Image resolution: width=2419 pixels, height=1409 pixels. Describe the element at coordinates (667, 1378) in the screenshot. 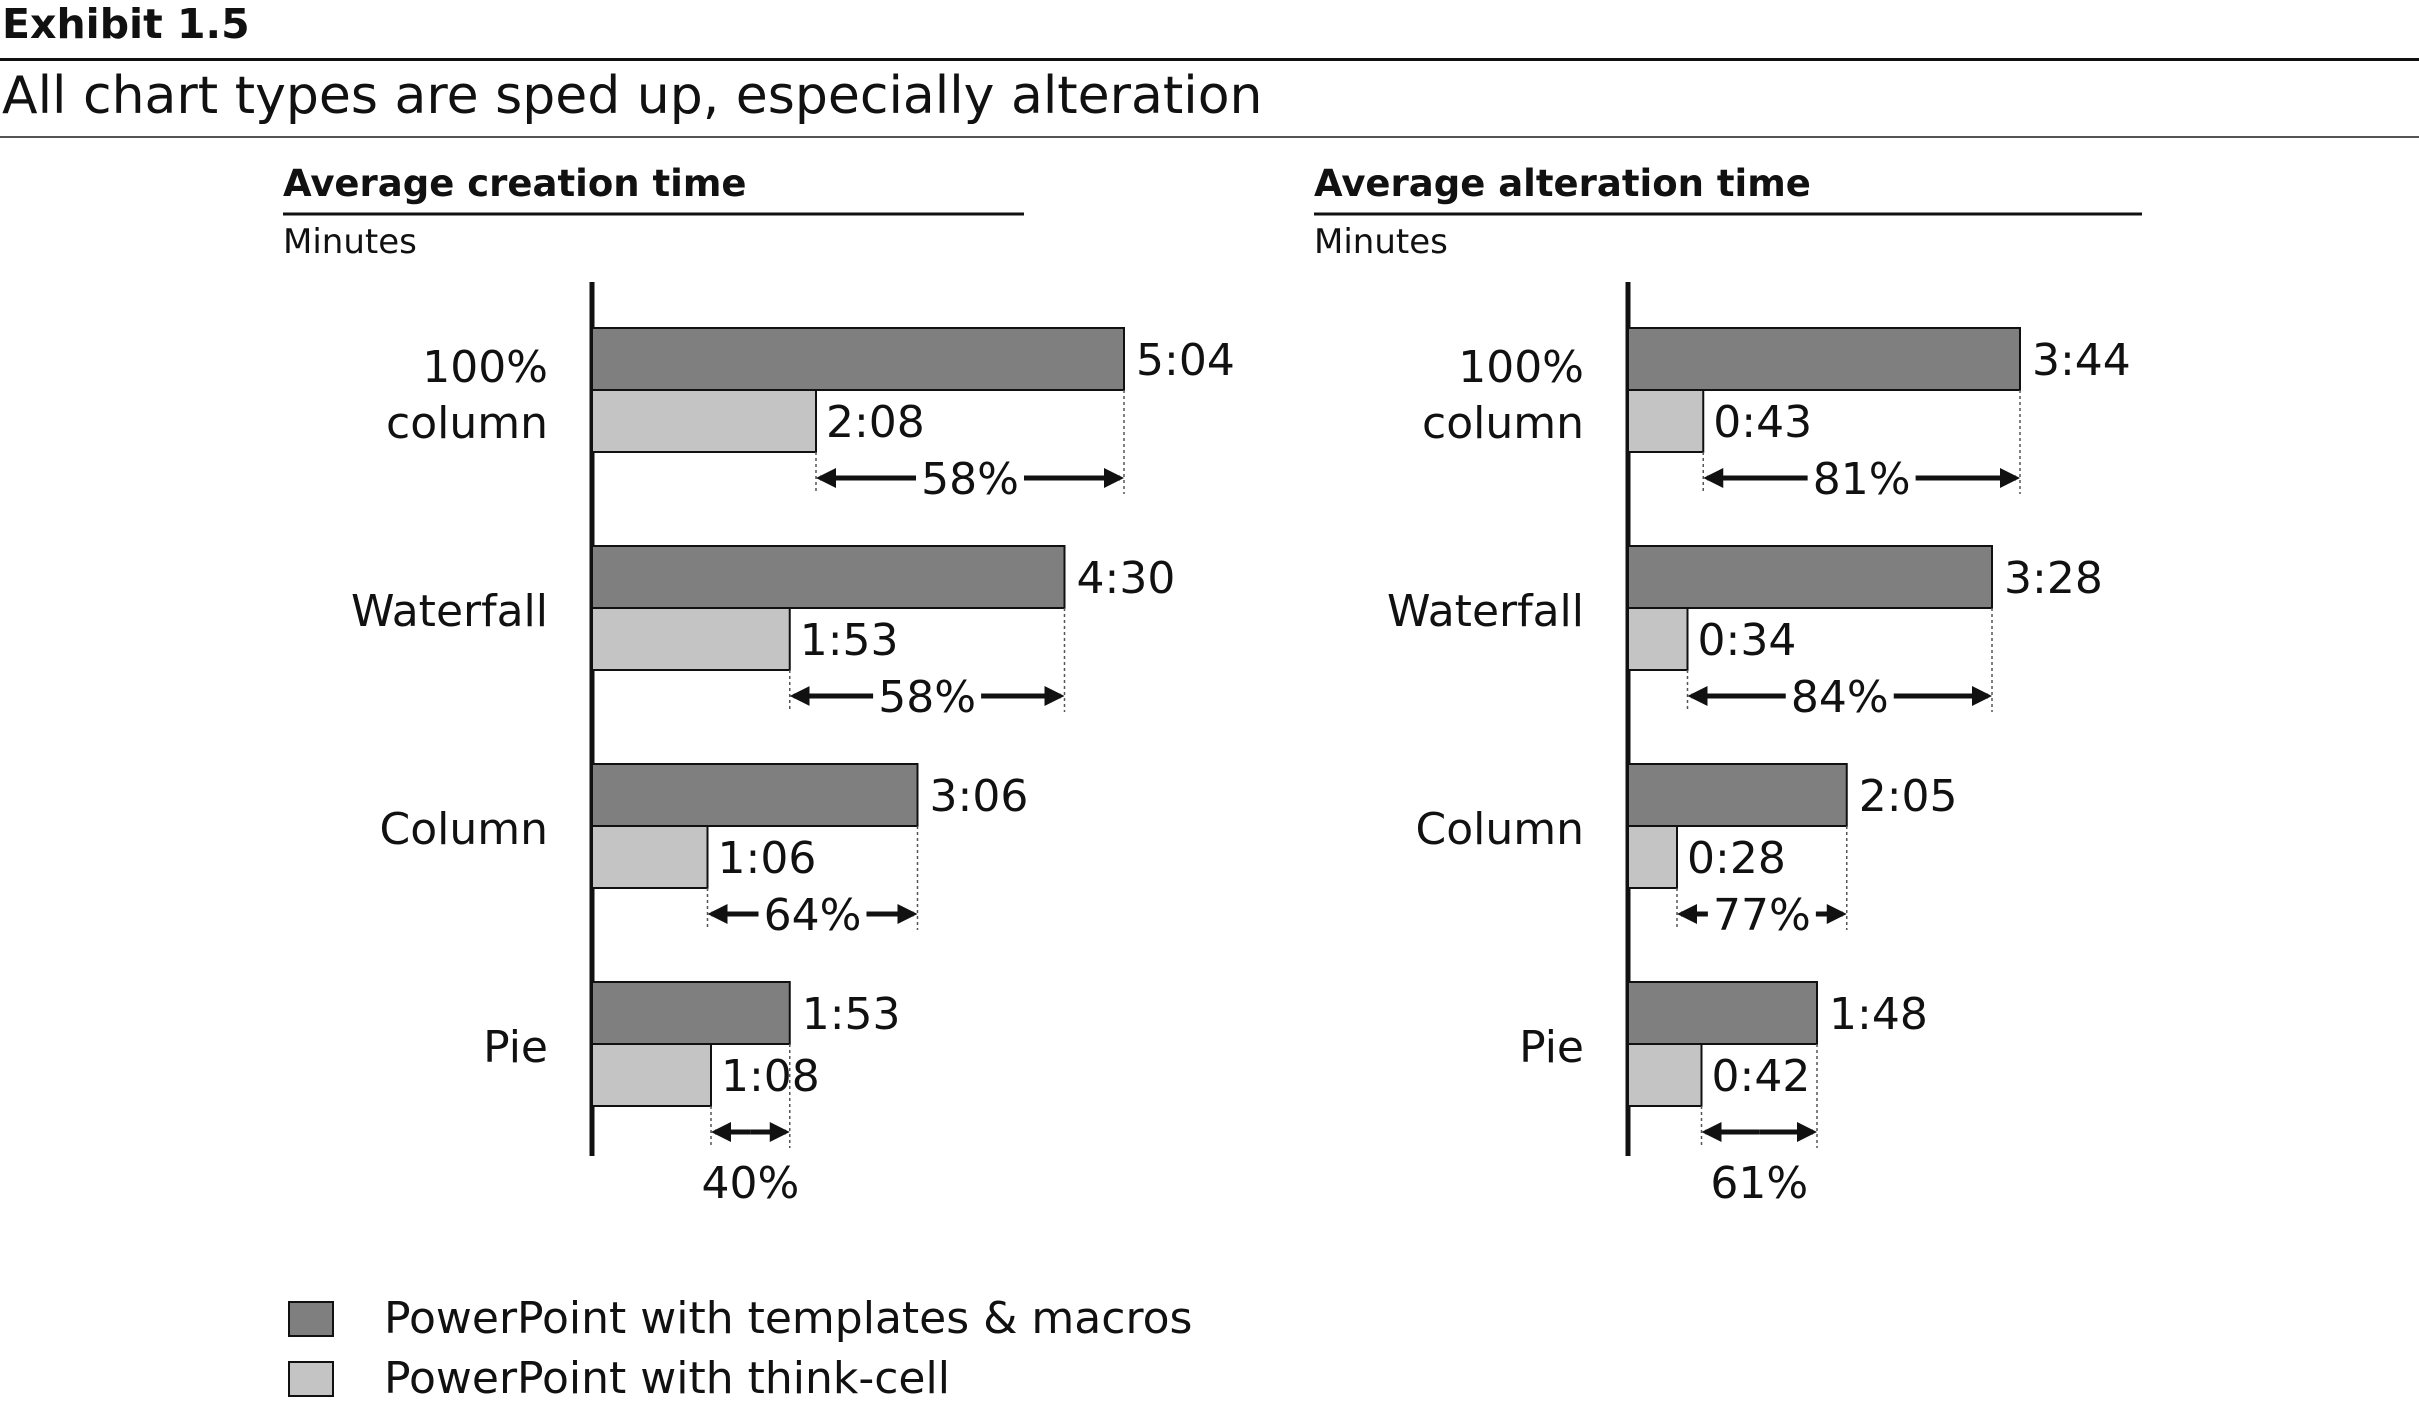

I see `legend-label: PowerPoint with think-cell` at that location.